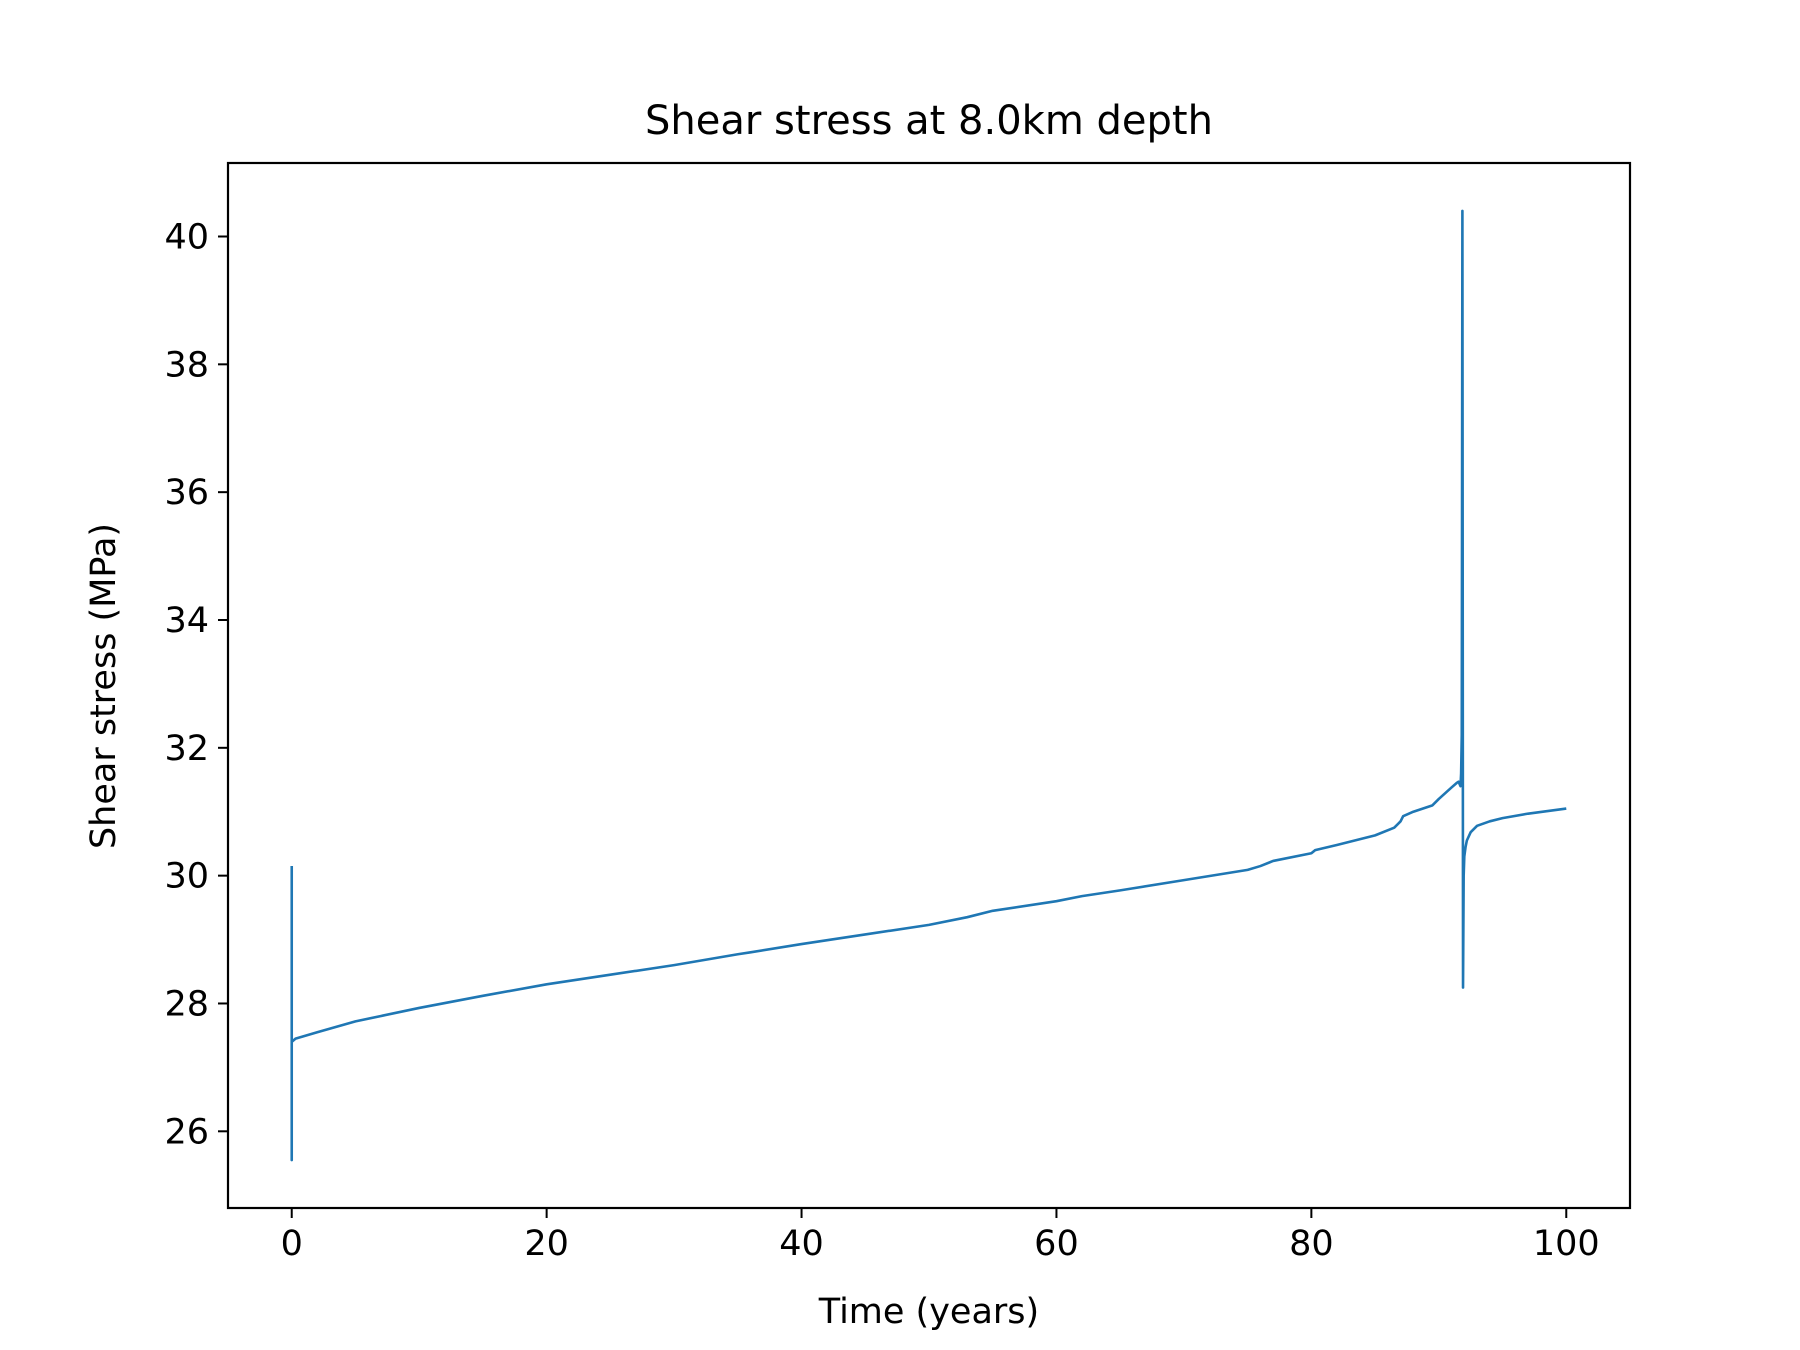 This screenshot has height=1350, width=1800. I want to click on y-tick-label: 32, so click(186, 749).